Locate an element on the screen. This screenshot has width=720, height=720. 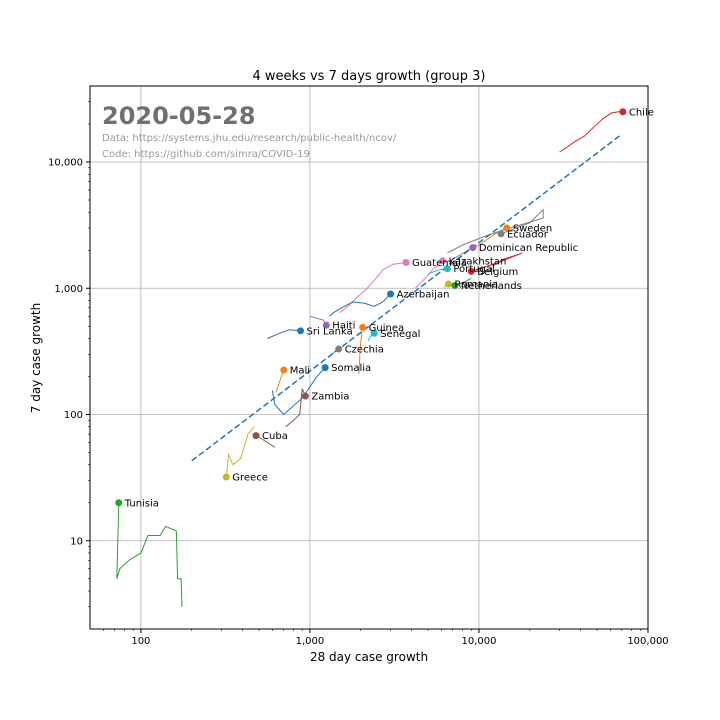
y-axis-ticks: 10 100 1,000 10,000 is located at coordinates (69, 354).